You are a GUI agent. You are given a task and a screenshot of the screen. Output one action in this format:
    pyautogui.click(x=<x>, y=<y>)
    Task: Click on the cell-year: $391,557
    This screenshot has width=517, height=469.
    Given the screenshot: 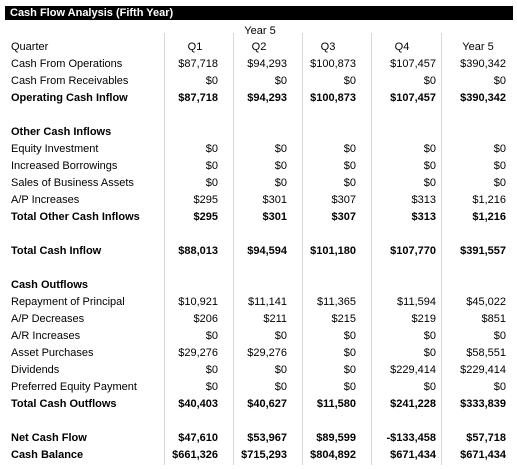 What is the action you would take?
    pyautogui.click(x=483, y=251)
    